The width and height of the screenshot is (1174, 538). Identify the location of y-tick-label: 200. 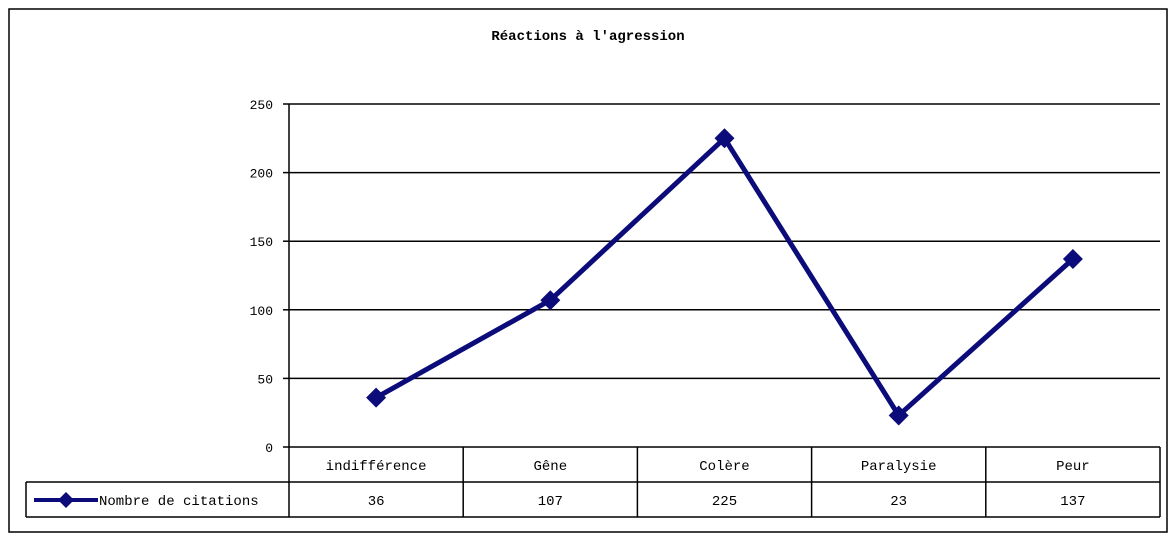
(261, 174).